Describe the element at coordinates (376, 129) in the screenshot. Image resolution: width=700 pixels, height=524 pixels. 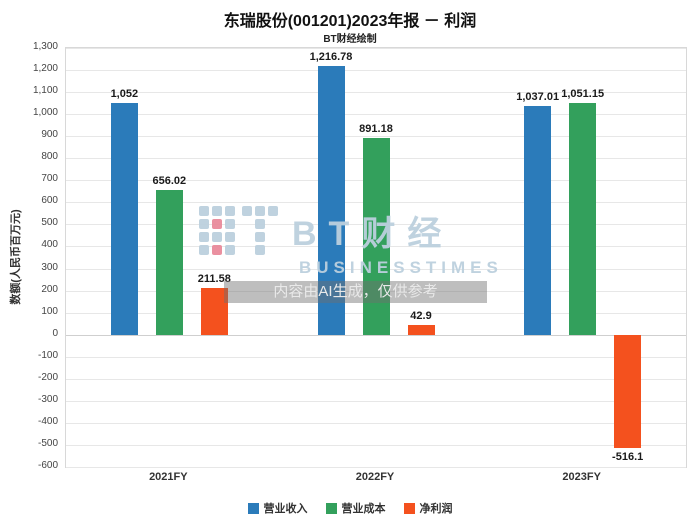
I see `bar-value-label: 891.18` at that location.